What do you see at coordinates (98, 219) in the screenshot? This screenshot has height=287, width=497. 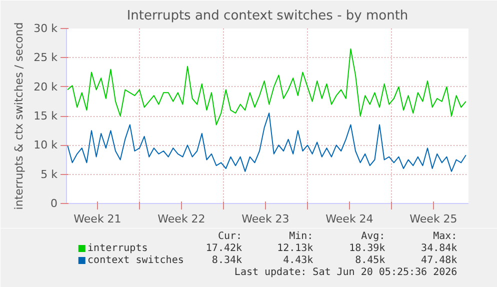 I see `x-tick-label: Week 21` at bounding box center [98, 219].